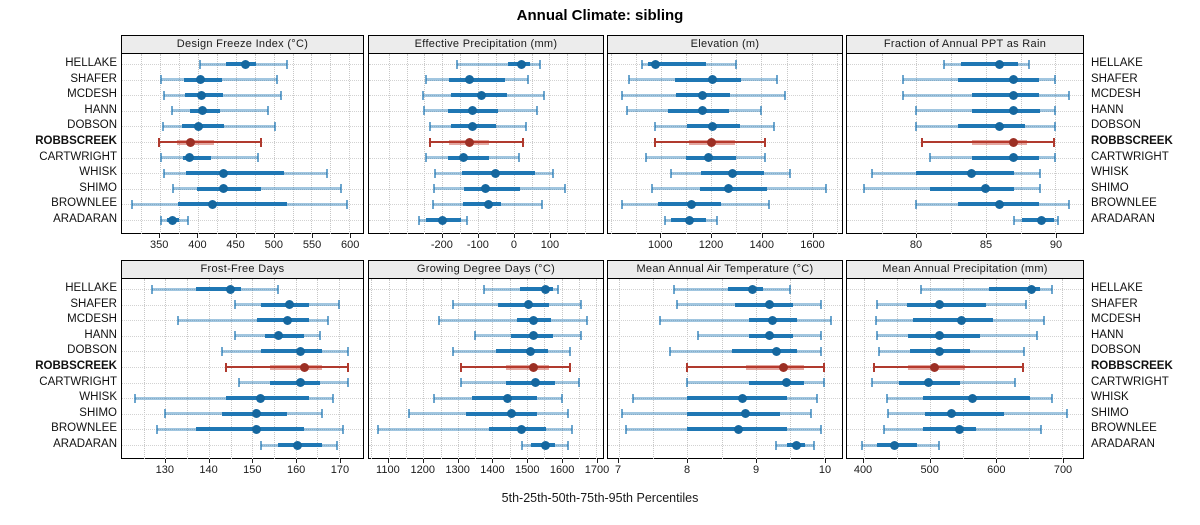  What do you see at coordinates (242, 45) in the screenshot?
I see `panel-header: Design Freeze Index (°C)` at bounding box center [242, 45].